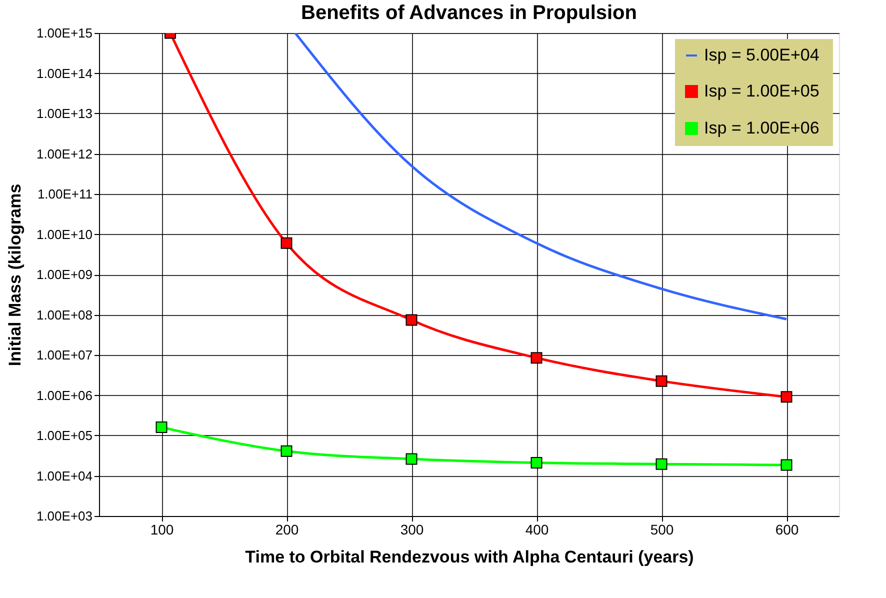  Describe the element at coordinates (64, 516) in the screenshot. I see `y-tick-label: 1.00E+03` at that location.